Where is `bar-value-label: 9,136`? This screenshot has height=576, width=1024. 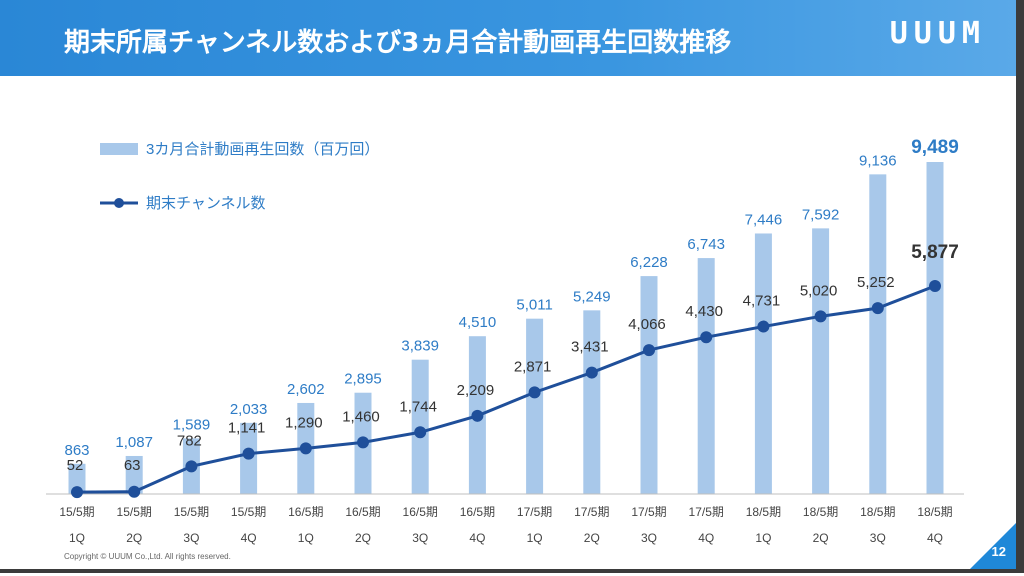
bar-value-label: 9,136 is located at coordinates (878, 160).